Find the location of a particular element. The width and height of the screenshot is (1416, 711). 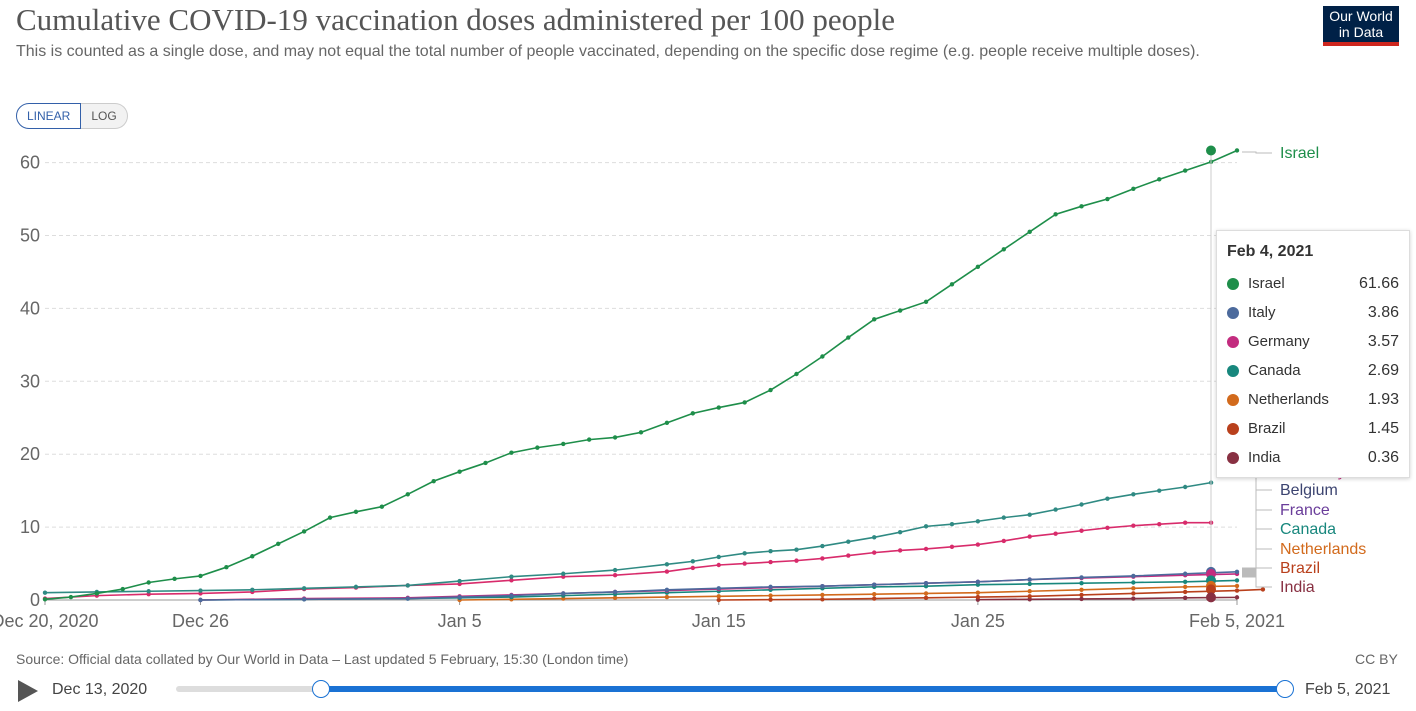

tooltip-row: Israel 61.66 is located at coordinates (1313, 283).